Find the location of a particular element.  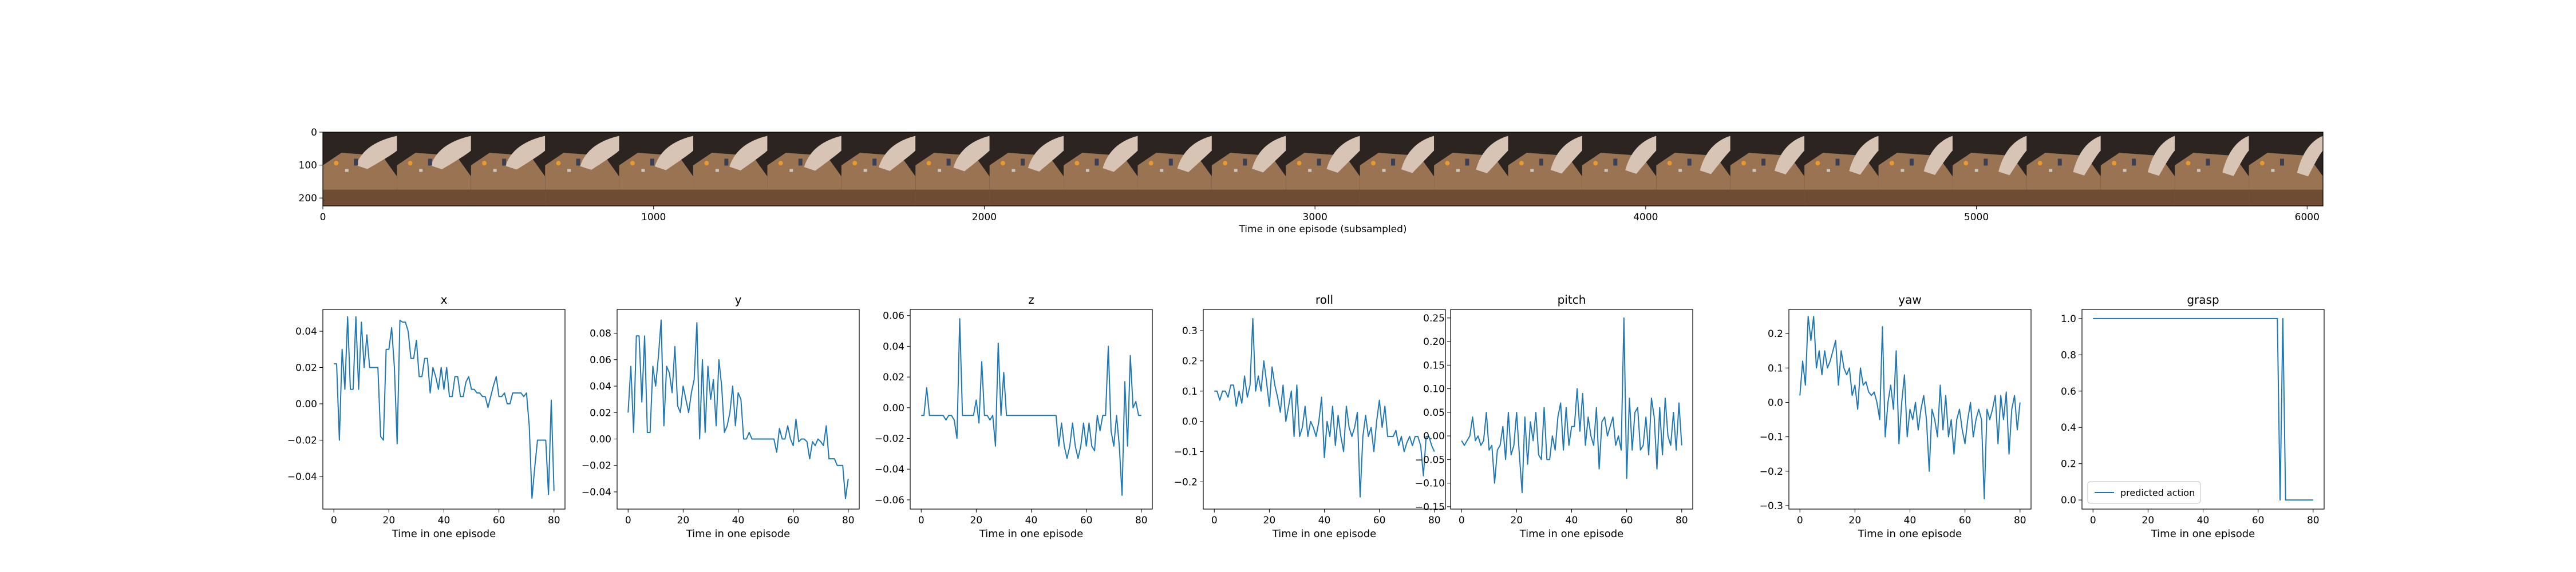

y-tick: −0.2 is located at coordinates (1774, 472).